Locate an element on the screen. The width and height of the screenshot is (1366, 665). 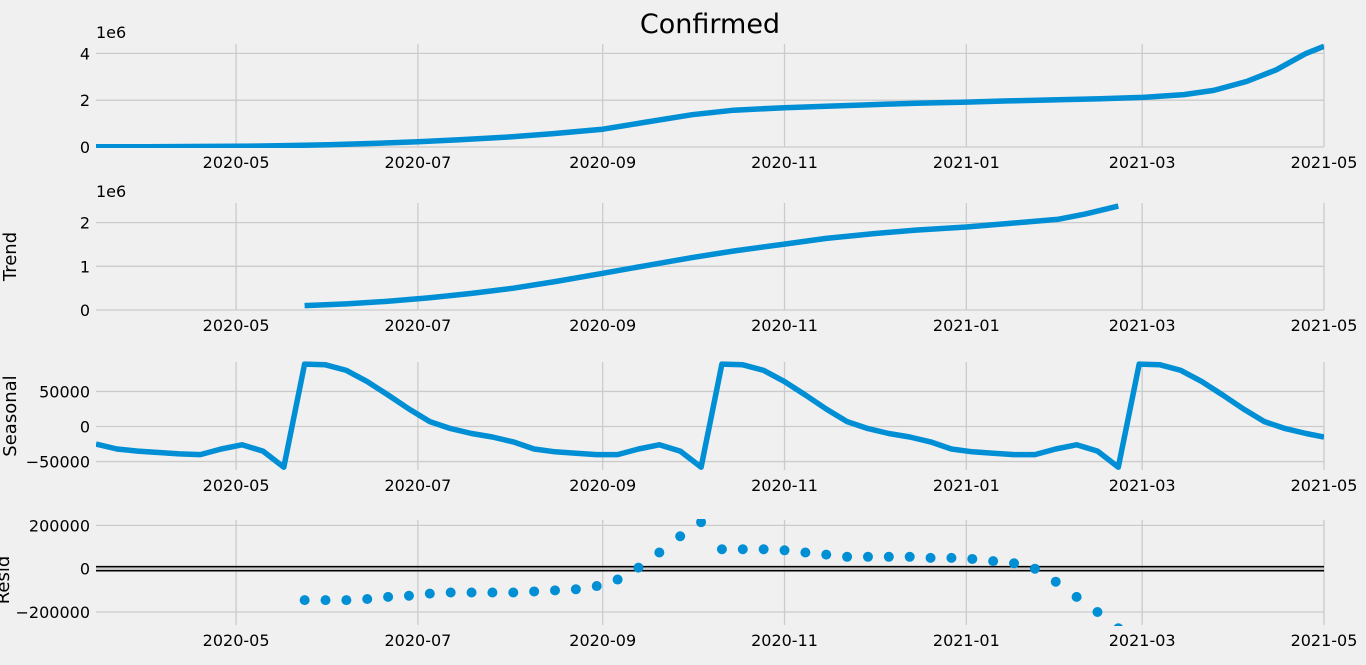
y-tick-label: 50000 is located at coordinates (64, 391).